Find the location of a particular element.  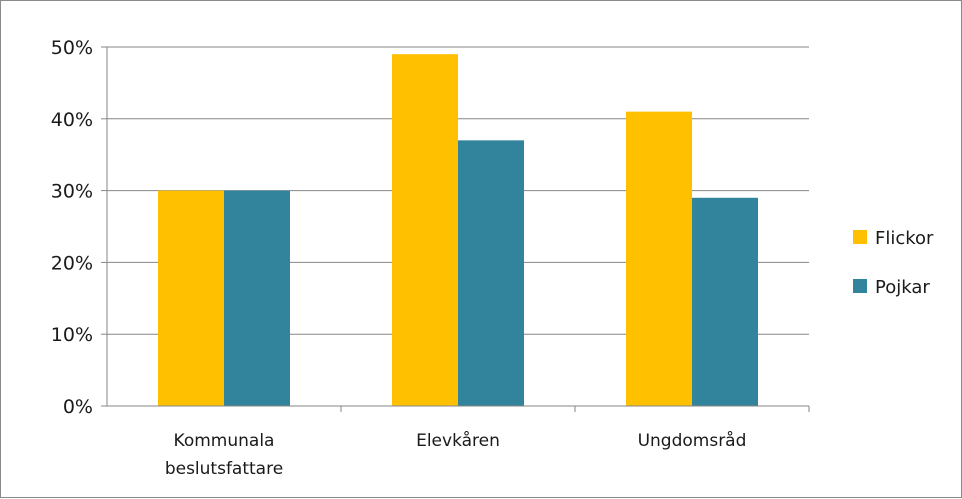

legend-label-pojkar: Pojkar is located at coordinates (902, 287).